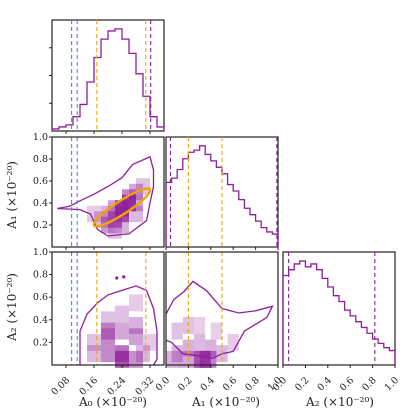  Describe the element at coordinates (230, 384) in the screenshot. I see `x-tick-label-a1: 0.6` at that location.